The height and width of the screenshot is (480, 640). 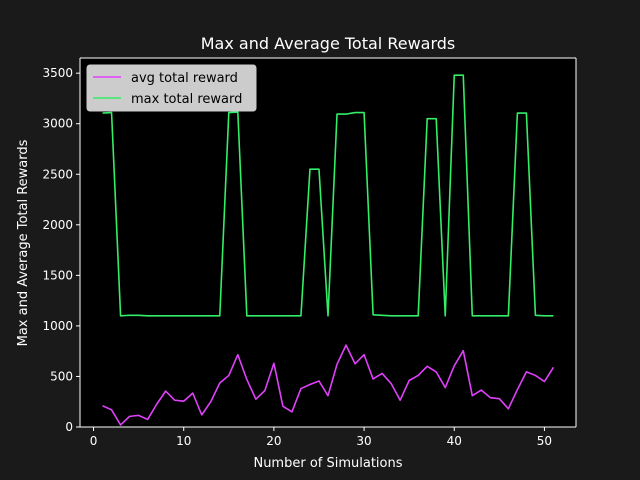 I want to click on x-tick-label: 30, so click(x=363, y=441).